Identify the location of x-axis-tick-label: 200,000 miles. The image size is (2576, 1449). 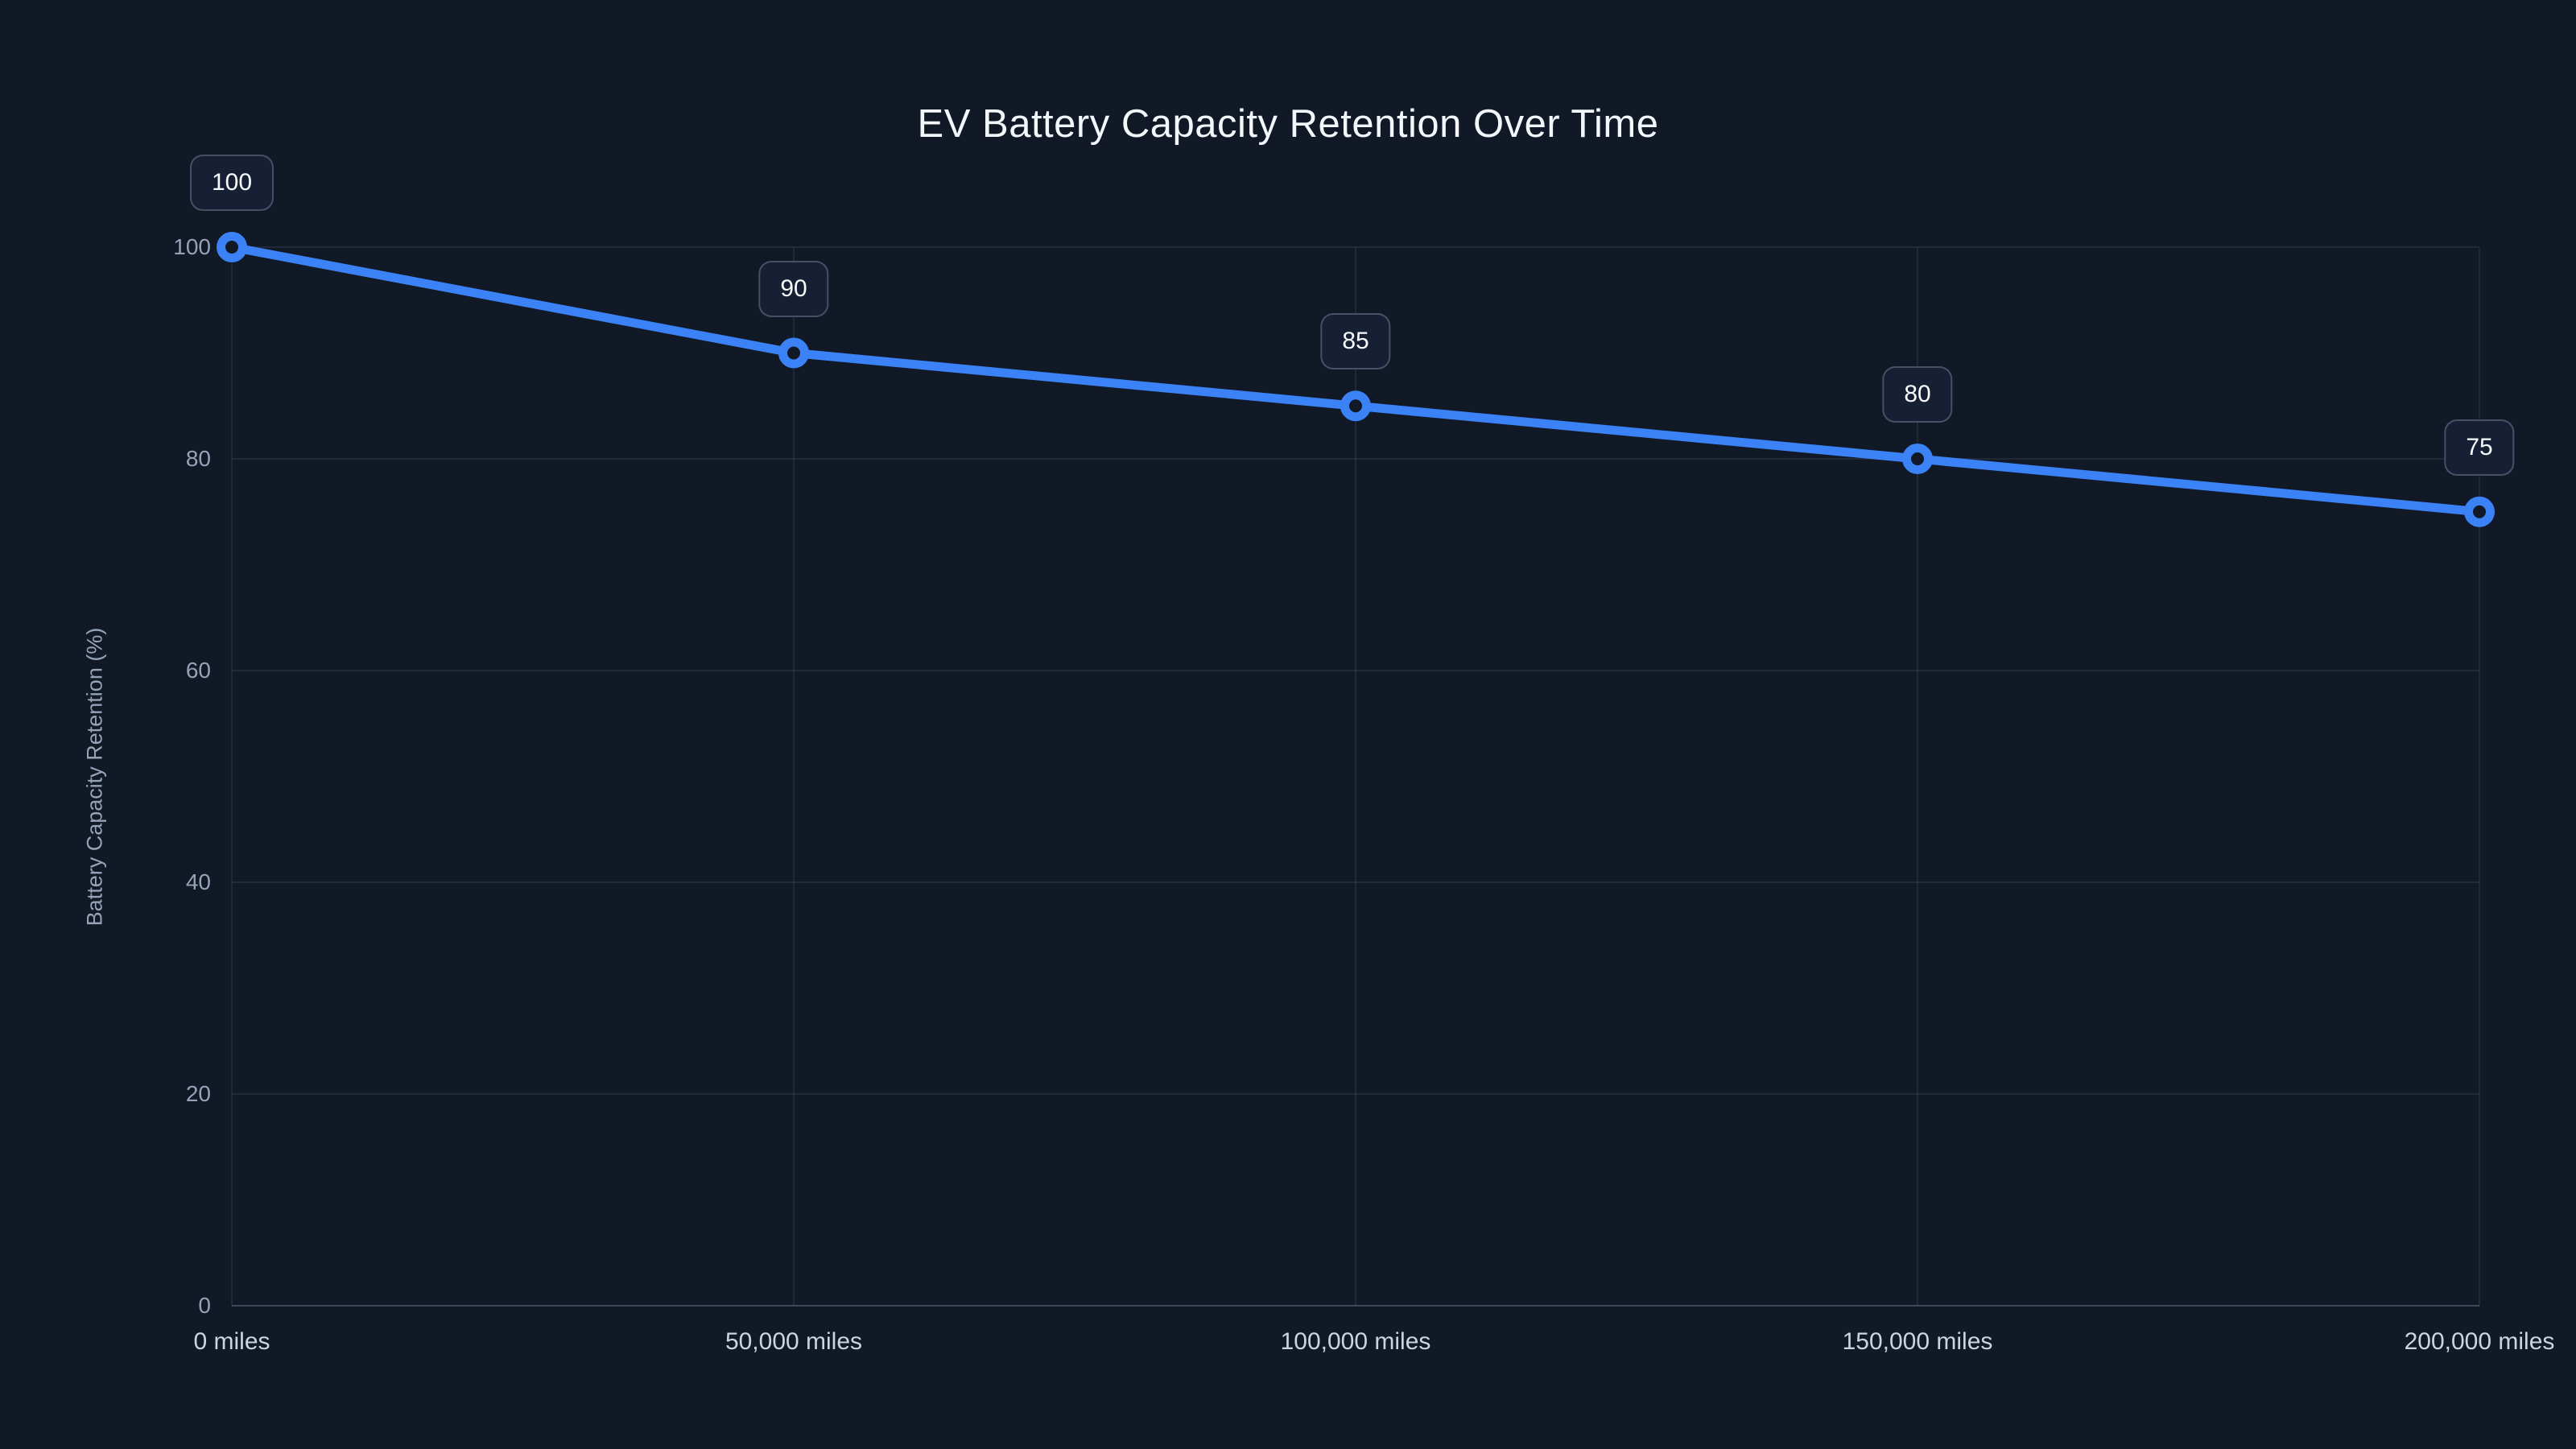
(2479, 1341).